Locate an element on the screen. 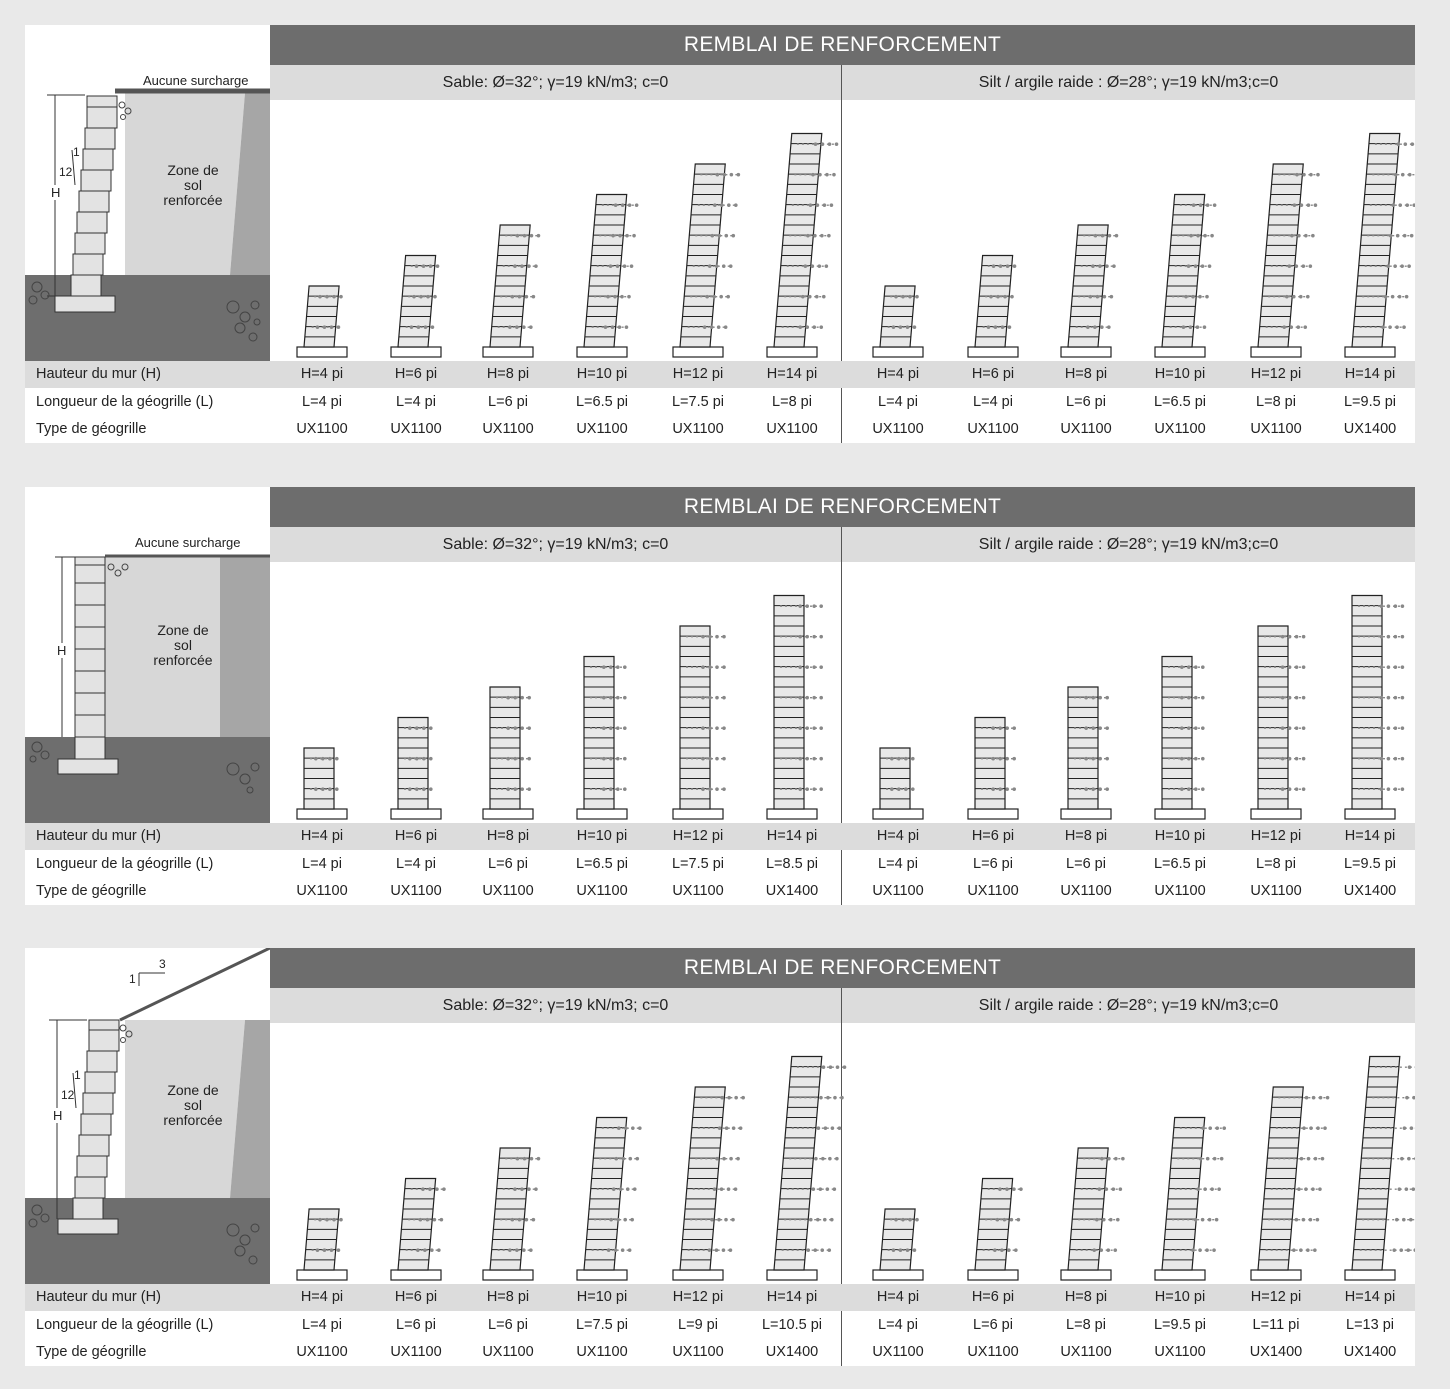 The width and height of the screenshot is (1450, 1389). wall-section-illustration: 3 1 1 12 H Zone de sol renforcée is located at coordinates (147, 1116).